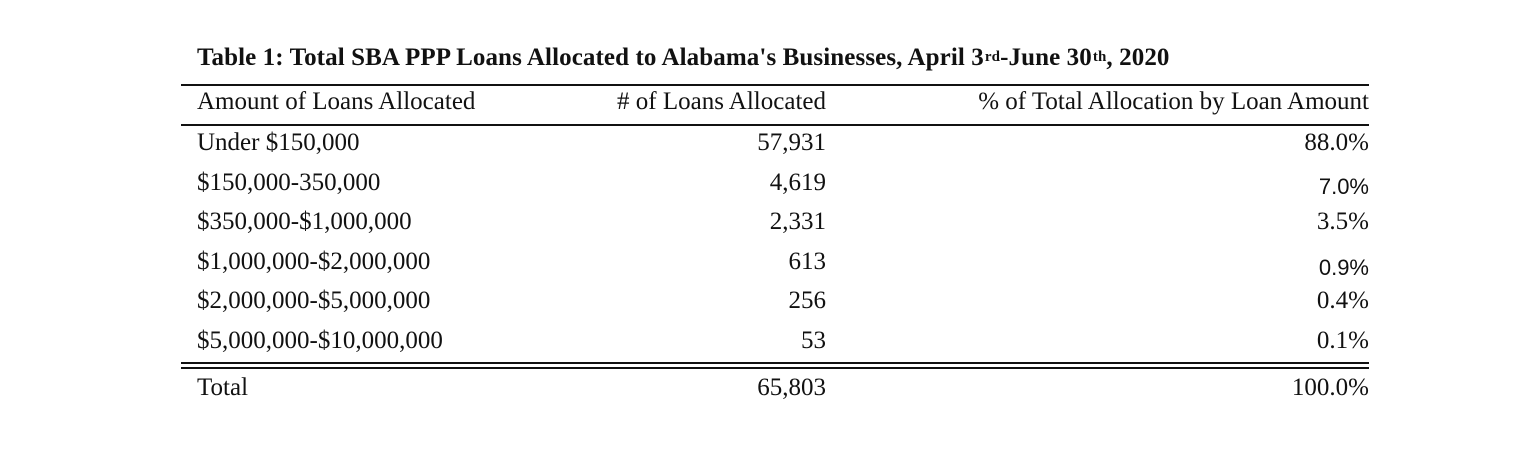  I want to click on title-middle: -June 30, so click(1046, 57).